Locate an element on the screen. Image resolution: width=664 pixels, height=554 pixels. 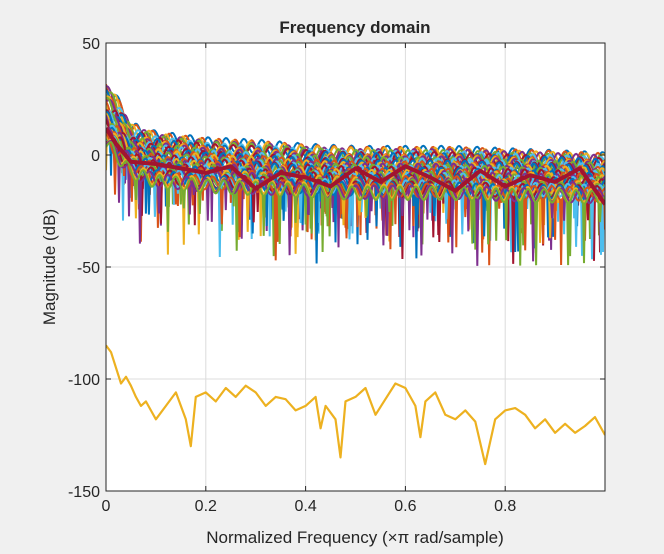
y-tick-label: -150 is located at coordinates (84, 492).